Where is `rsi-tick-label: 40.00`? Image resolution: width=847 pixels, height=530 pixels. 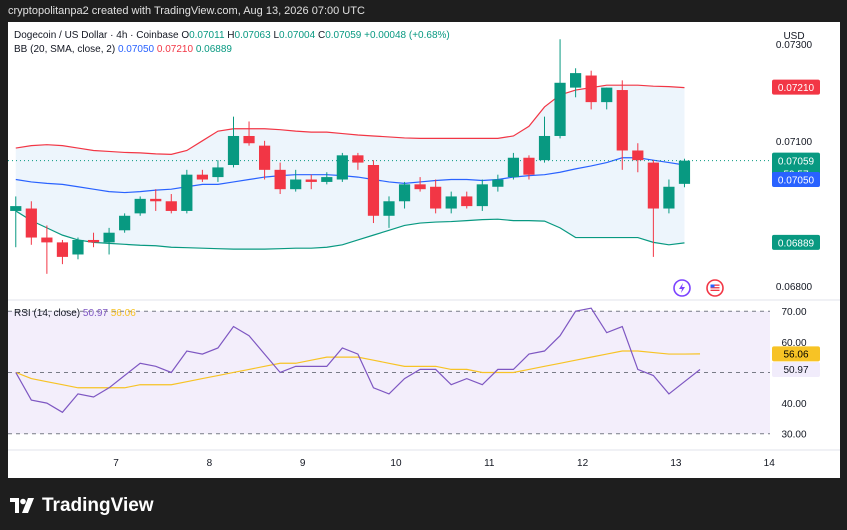 rsi-tick-label: 40.00 is located at coordinates (793, 404).